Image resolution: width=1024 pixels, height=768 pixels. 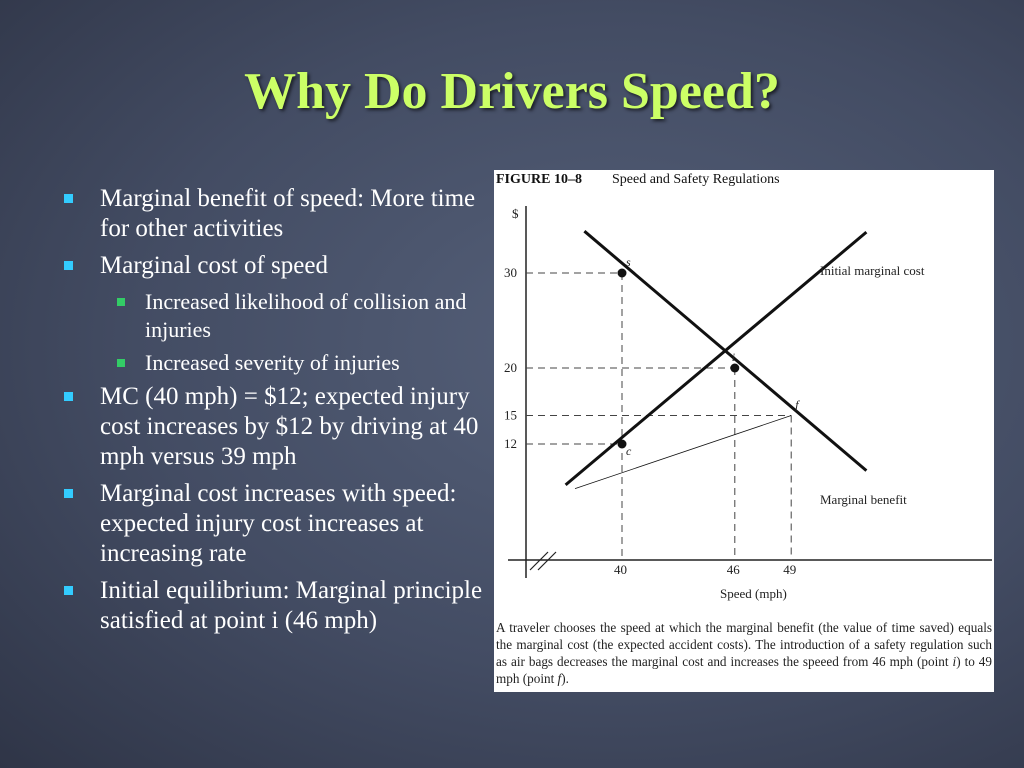 I want to click on x-tick-label: 49, so click(x=789, y=569).